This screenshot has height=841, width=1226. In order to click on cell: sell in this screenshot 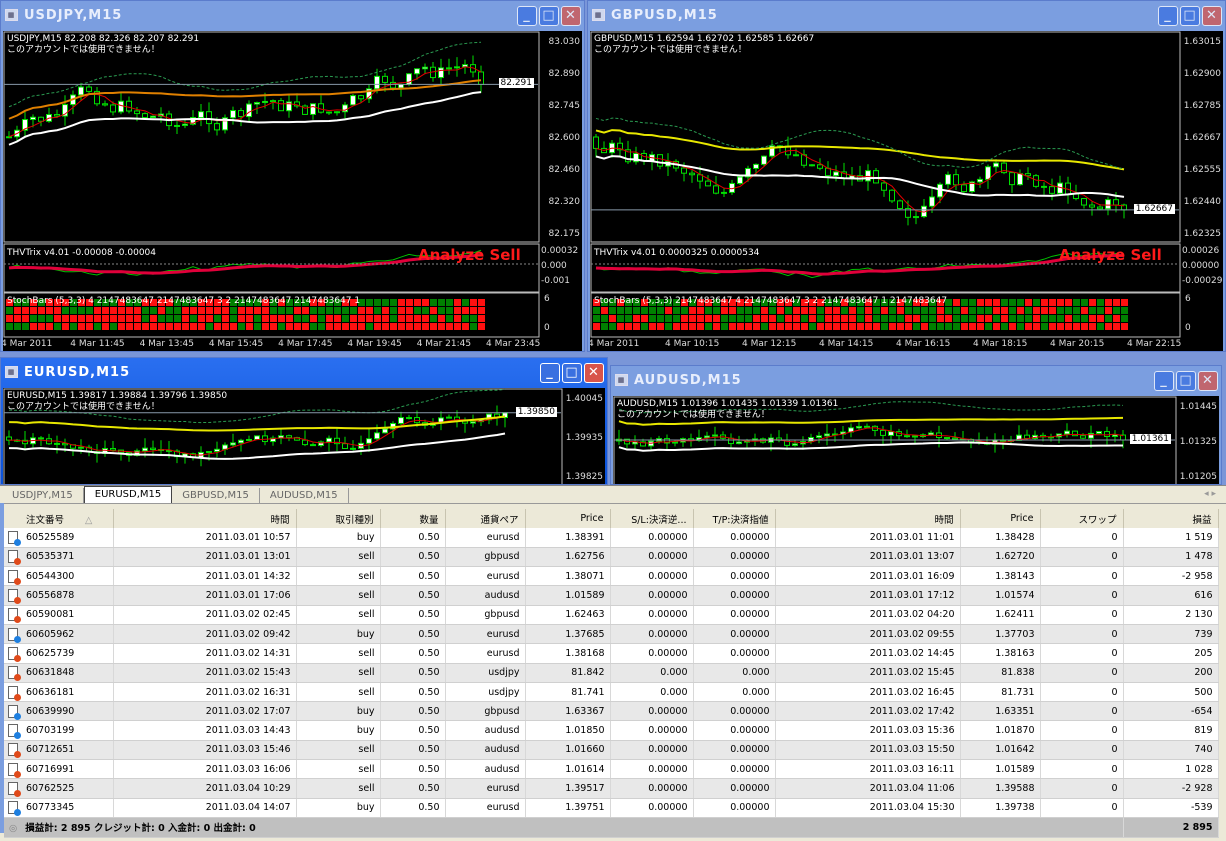, I will do `click(338, 557)`.